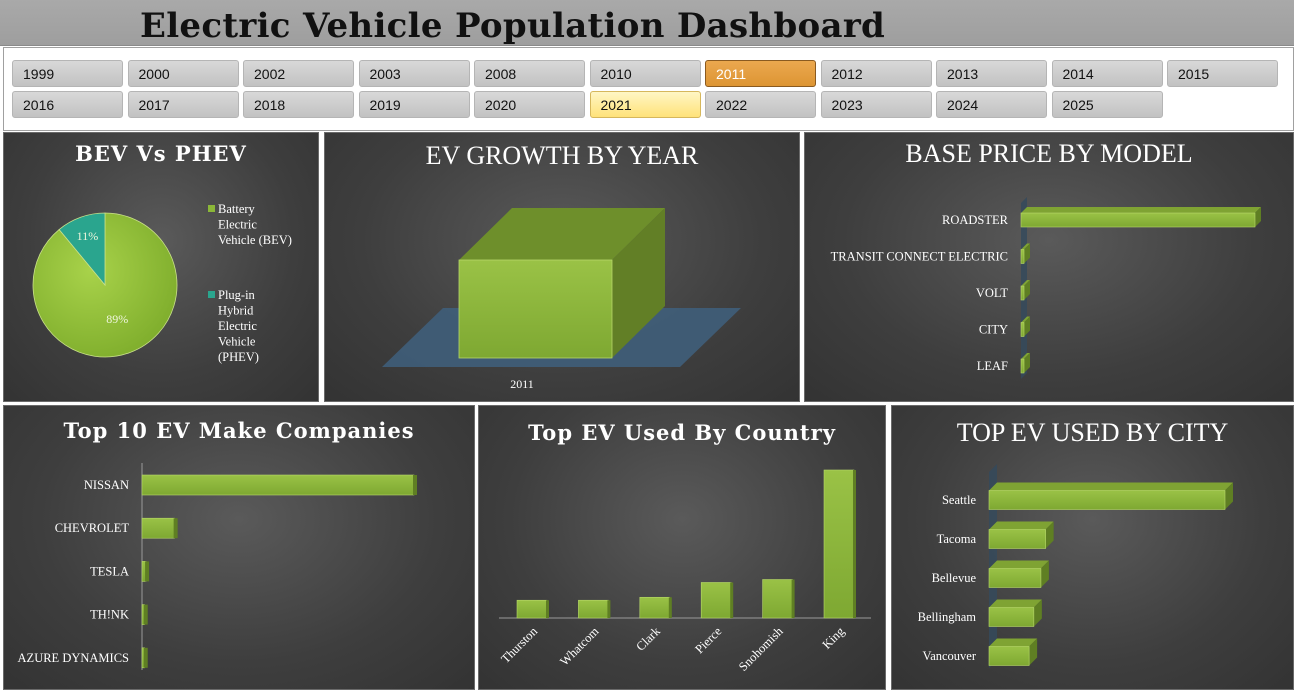  I want to click on bar-city, so click(1025, 326).